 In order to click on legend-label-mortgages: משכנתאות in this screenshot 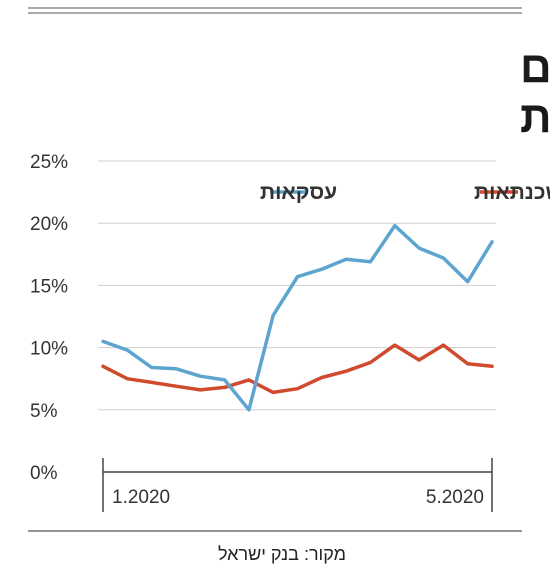, I will do `click(512, 192)`.